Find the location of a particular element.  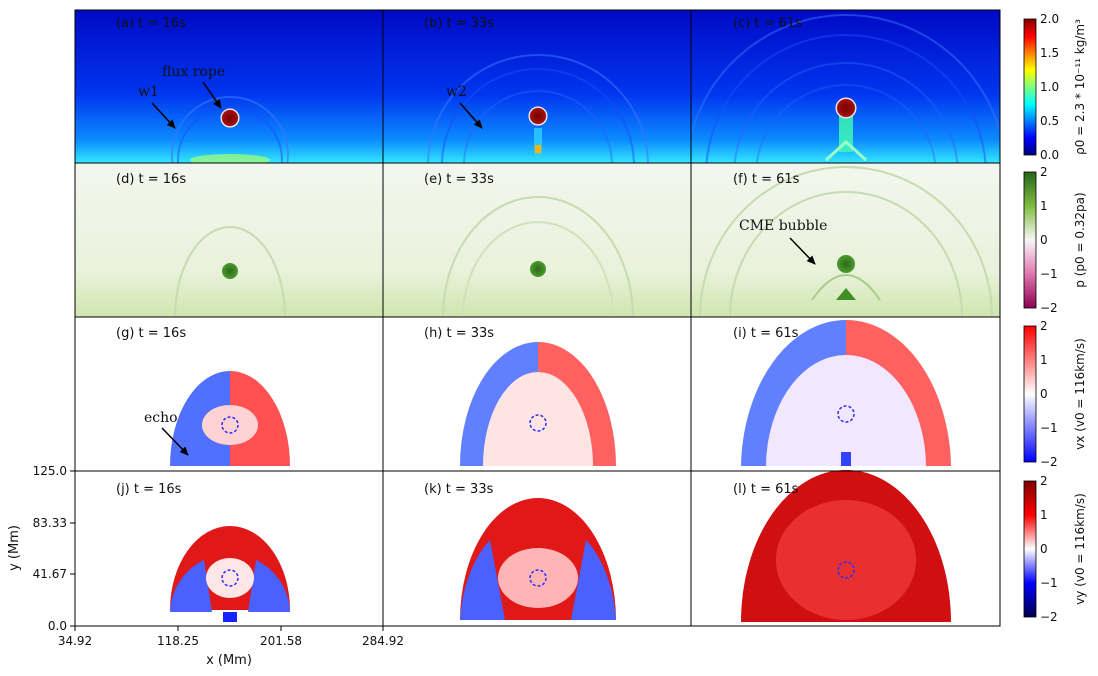

panel-a-background is located at coordinates (229, 86).